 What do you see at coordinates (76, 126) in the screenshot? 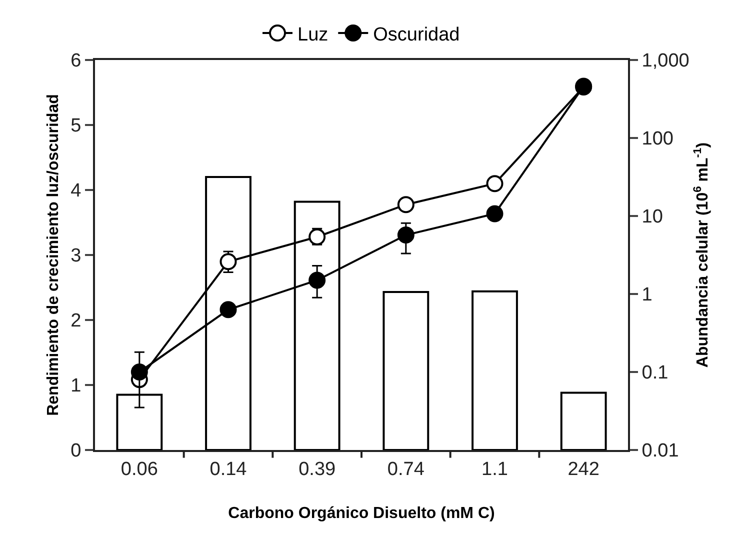
I see `y-tick-label: 5` at bounding box center [76, 126].